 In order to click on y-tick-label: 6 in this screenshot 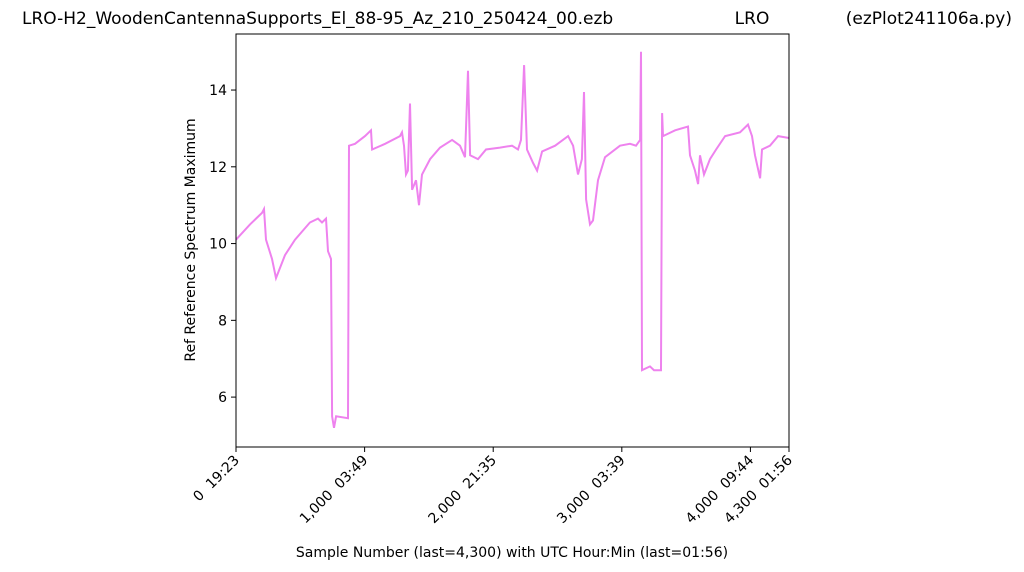, I will do `click(222, 398)`.